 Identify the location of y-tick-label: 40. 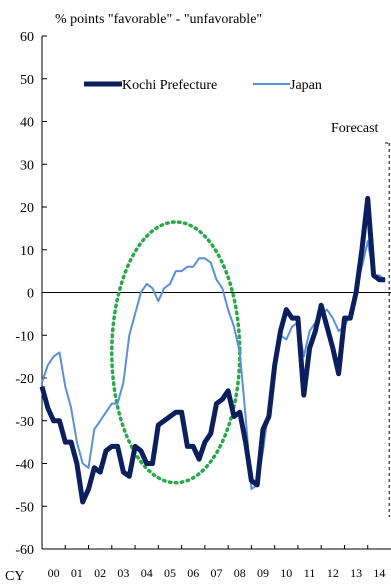
(27, 123).